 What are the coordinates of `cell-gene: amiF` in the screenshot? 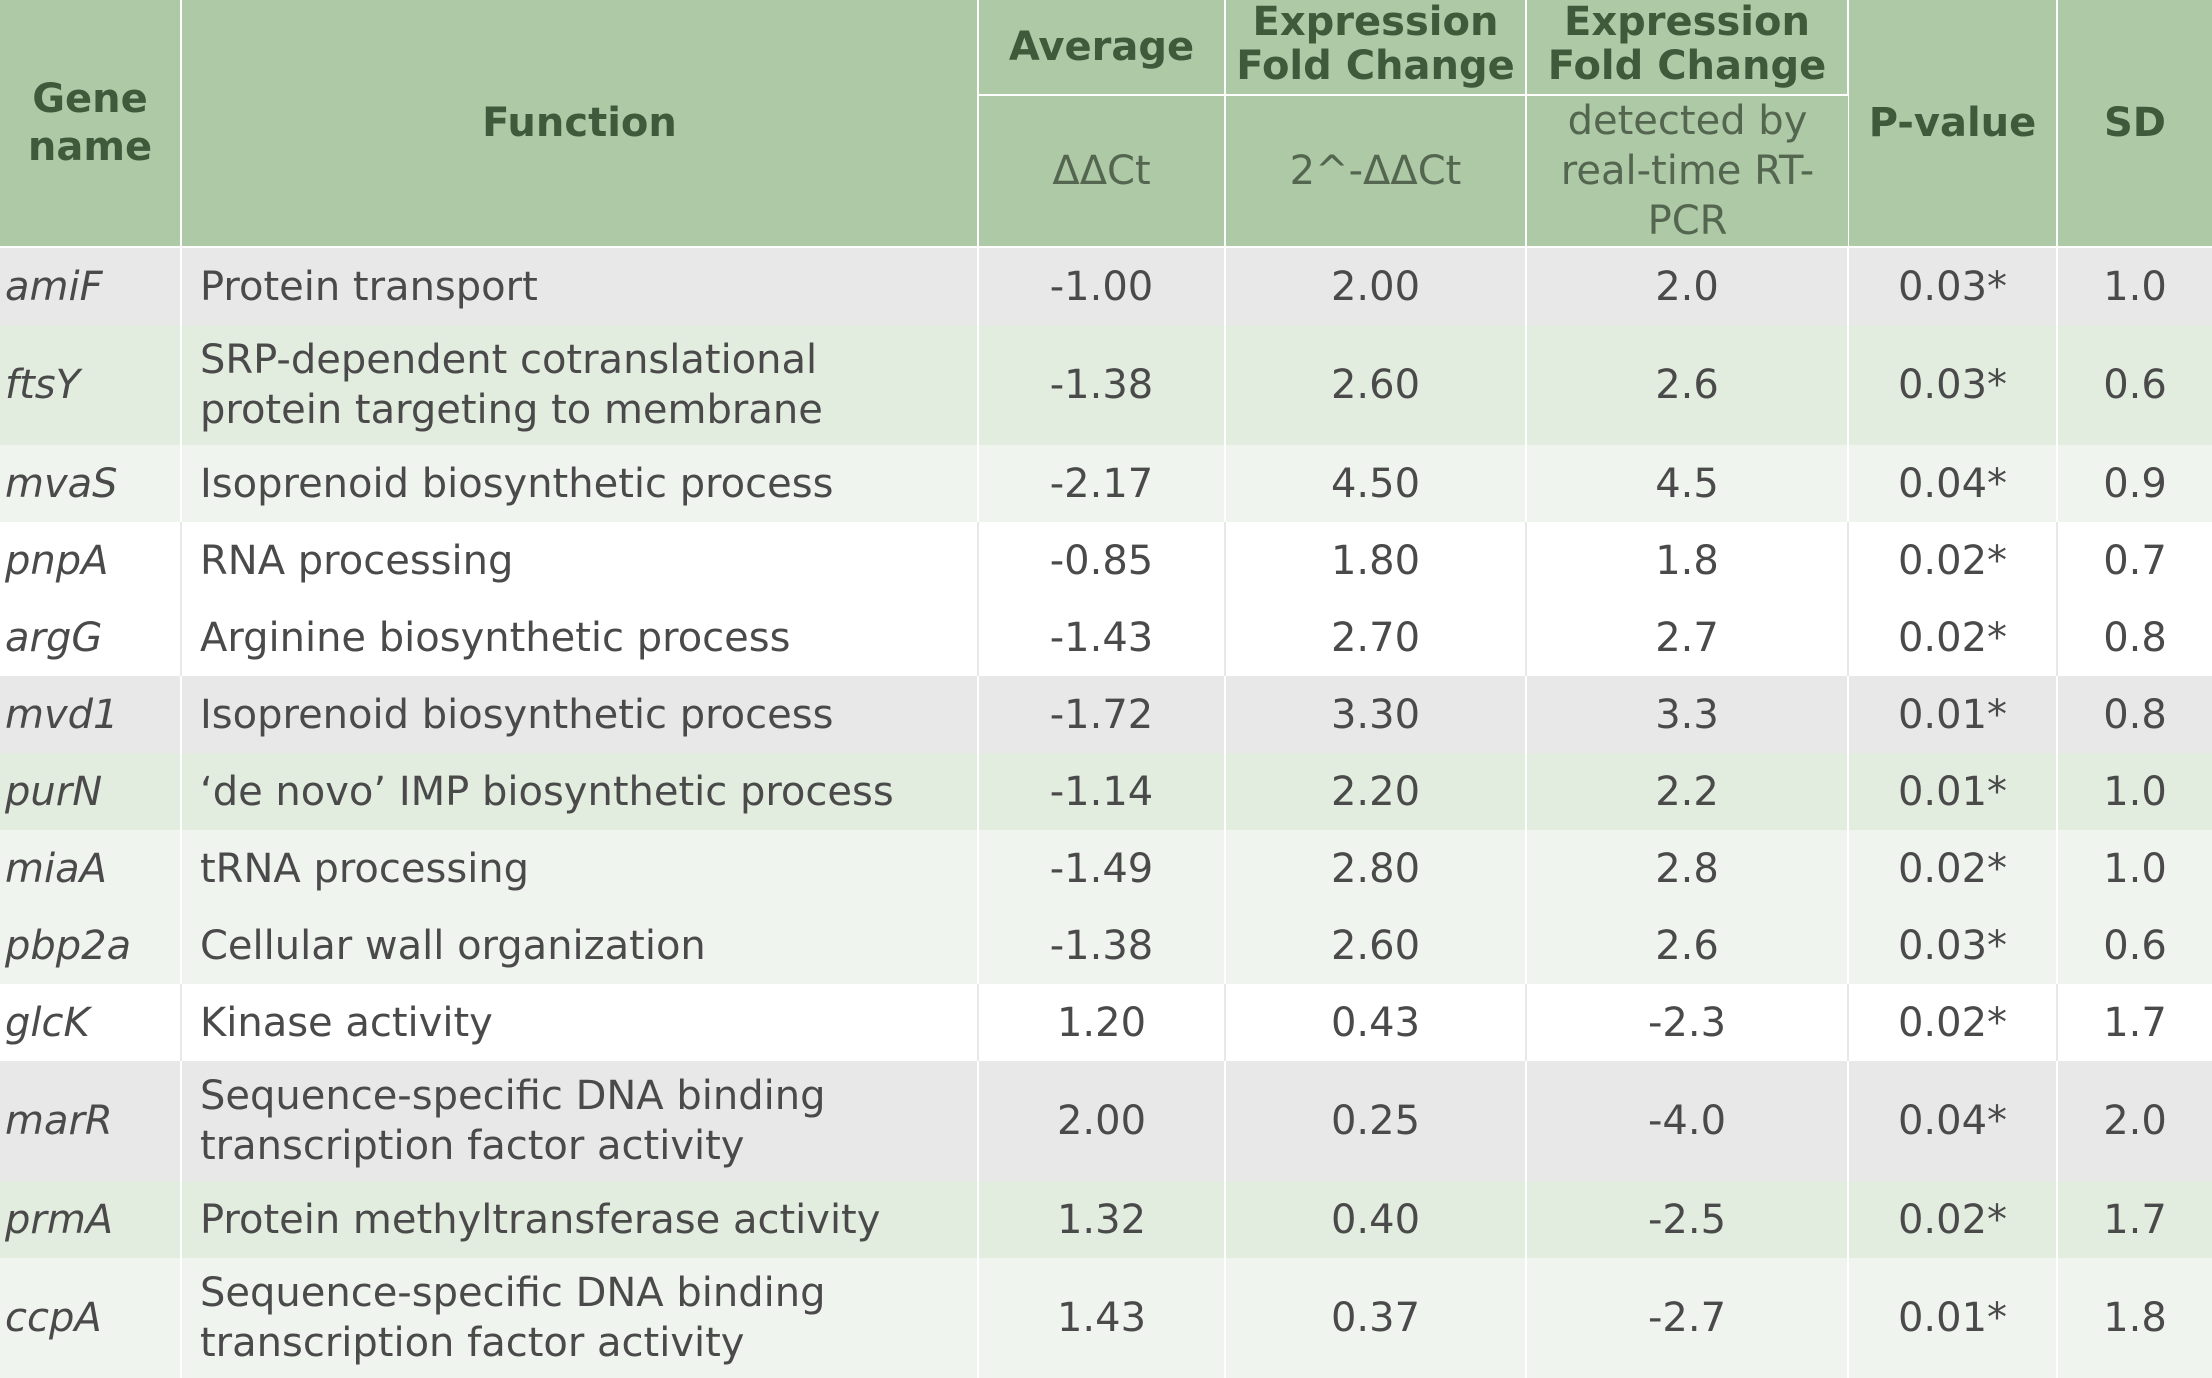 It's located at (91, 286).